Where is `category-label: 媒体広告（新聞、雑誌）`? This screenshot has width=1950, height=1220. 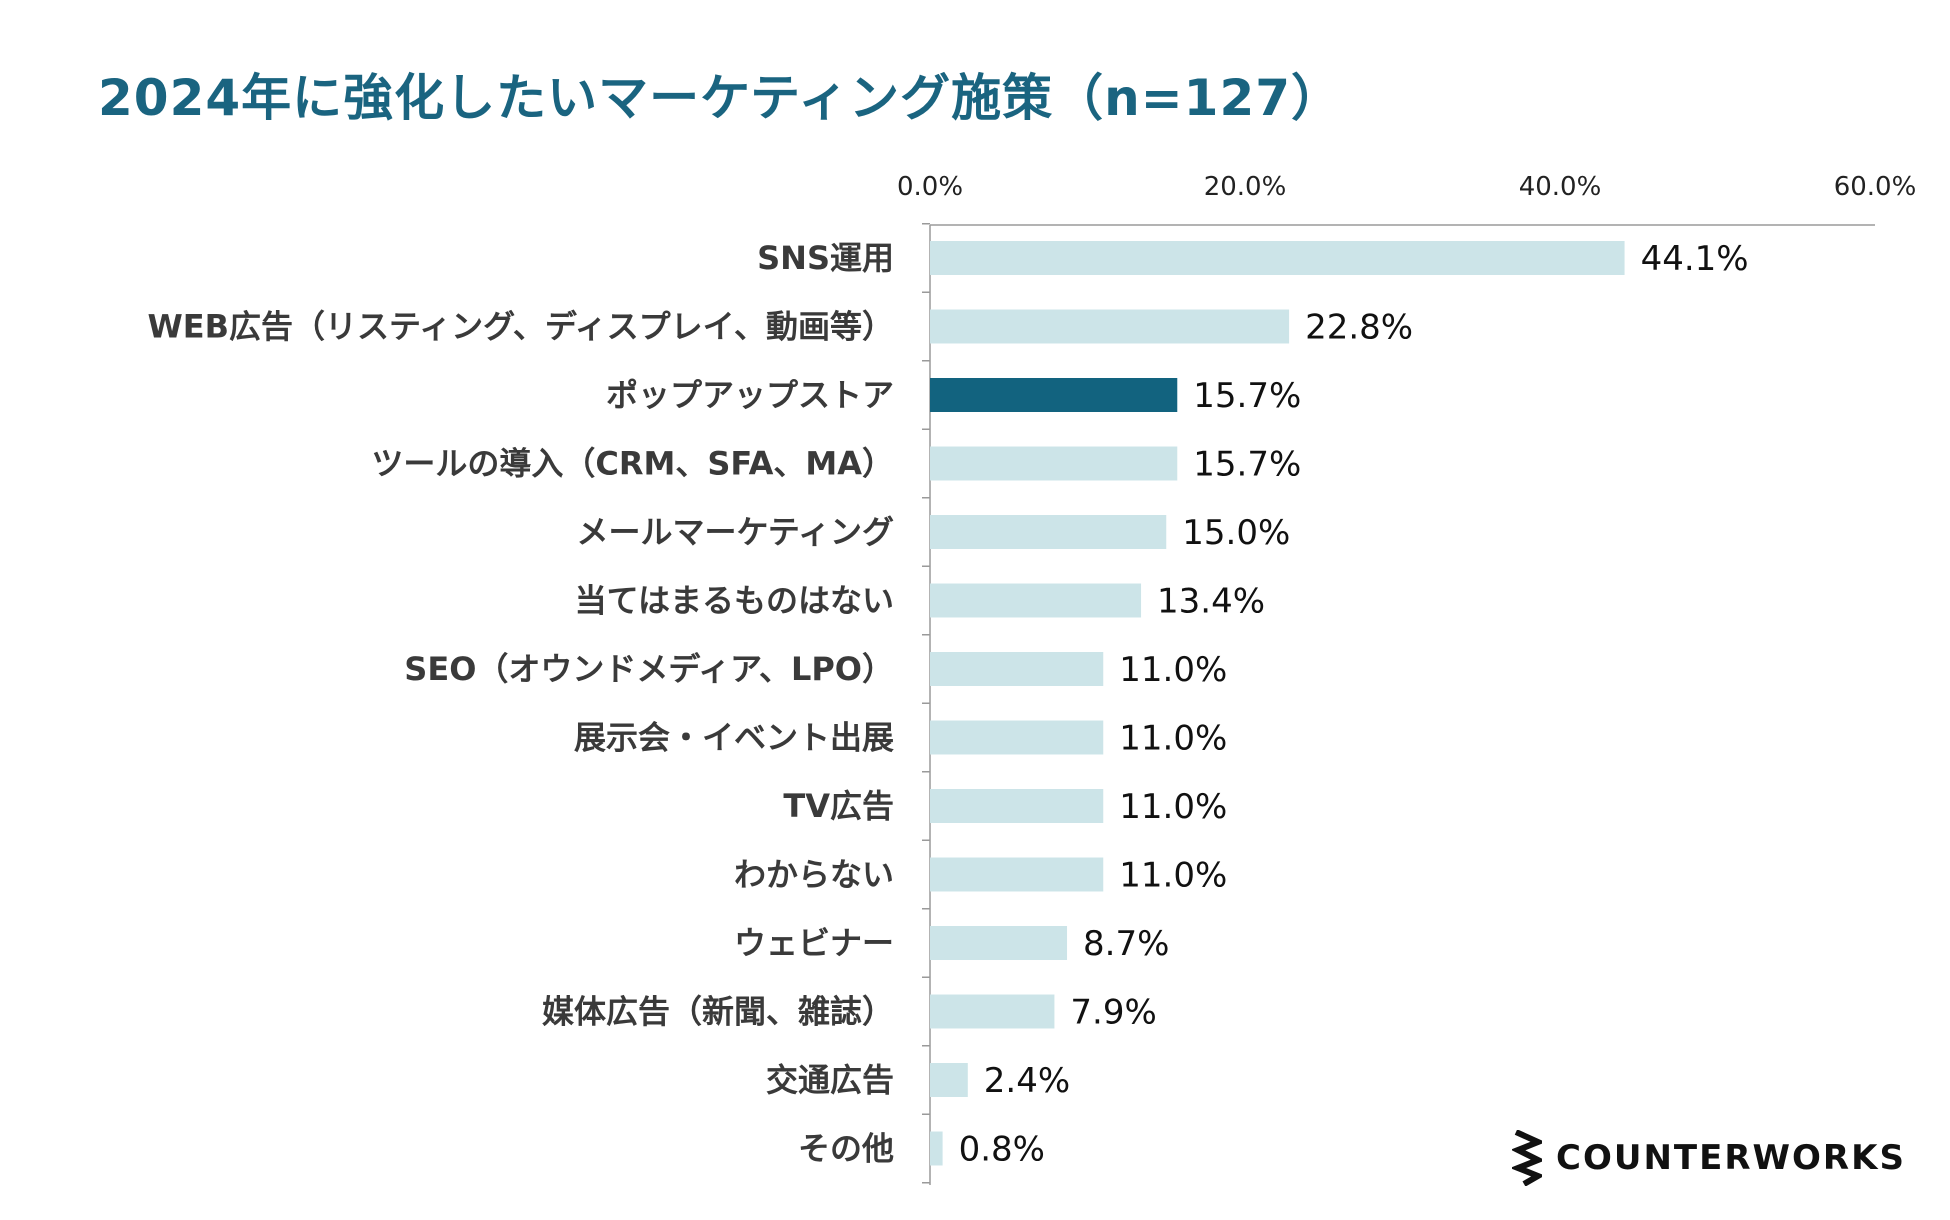 category-label: 媒体広告（新聞、雑誌） is located at coordinates (718, 1012).